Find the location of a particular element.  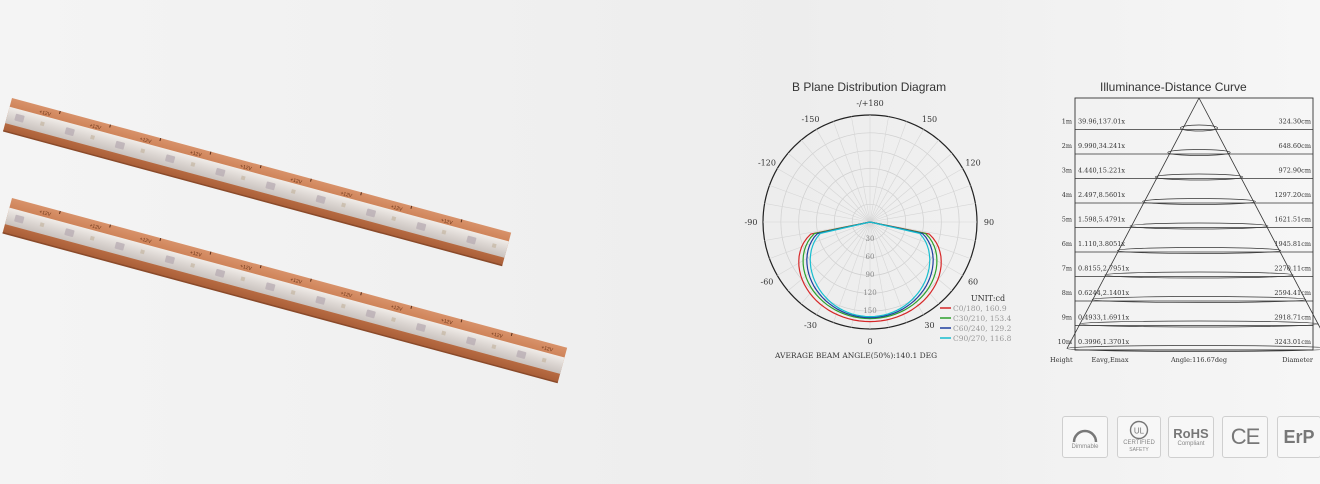

polar-radial-label: 120 is located at coordinates (869, 293).